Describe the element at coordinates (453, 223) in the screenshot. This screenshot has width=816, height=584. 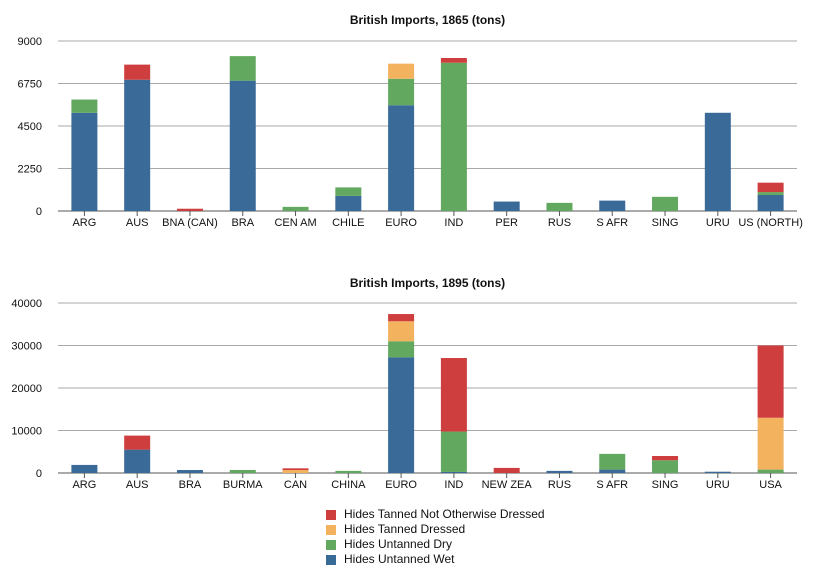
I see `x-tick-label: IND` at that location.